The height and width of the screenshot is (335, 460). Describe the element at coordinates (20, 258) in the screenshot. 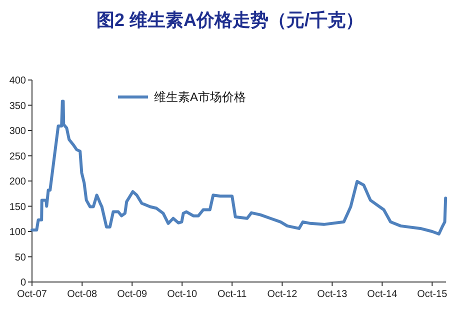

I see `y-tick-label: 50` at that location.